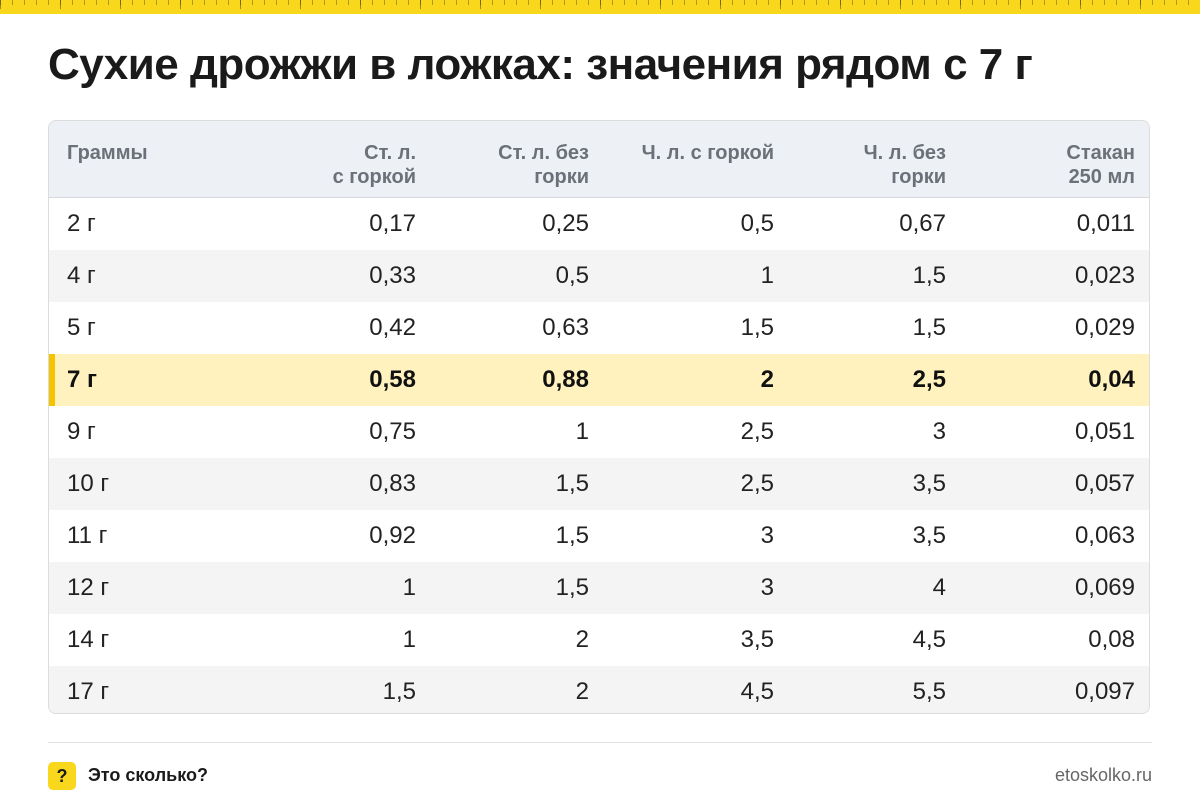  Describe the element at coordinates (390, 153) in the screenshot. I see `column-header-line: Ст. л.` at that location.